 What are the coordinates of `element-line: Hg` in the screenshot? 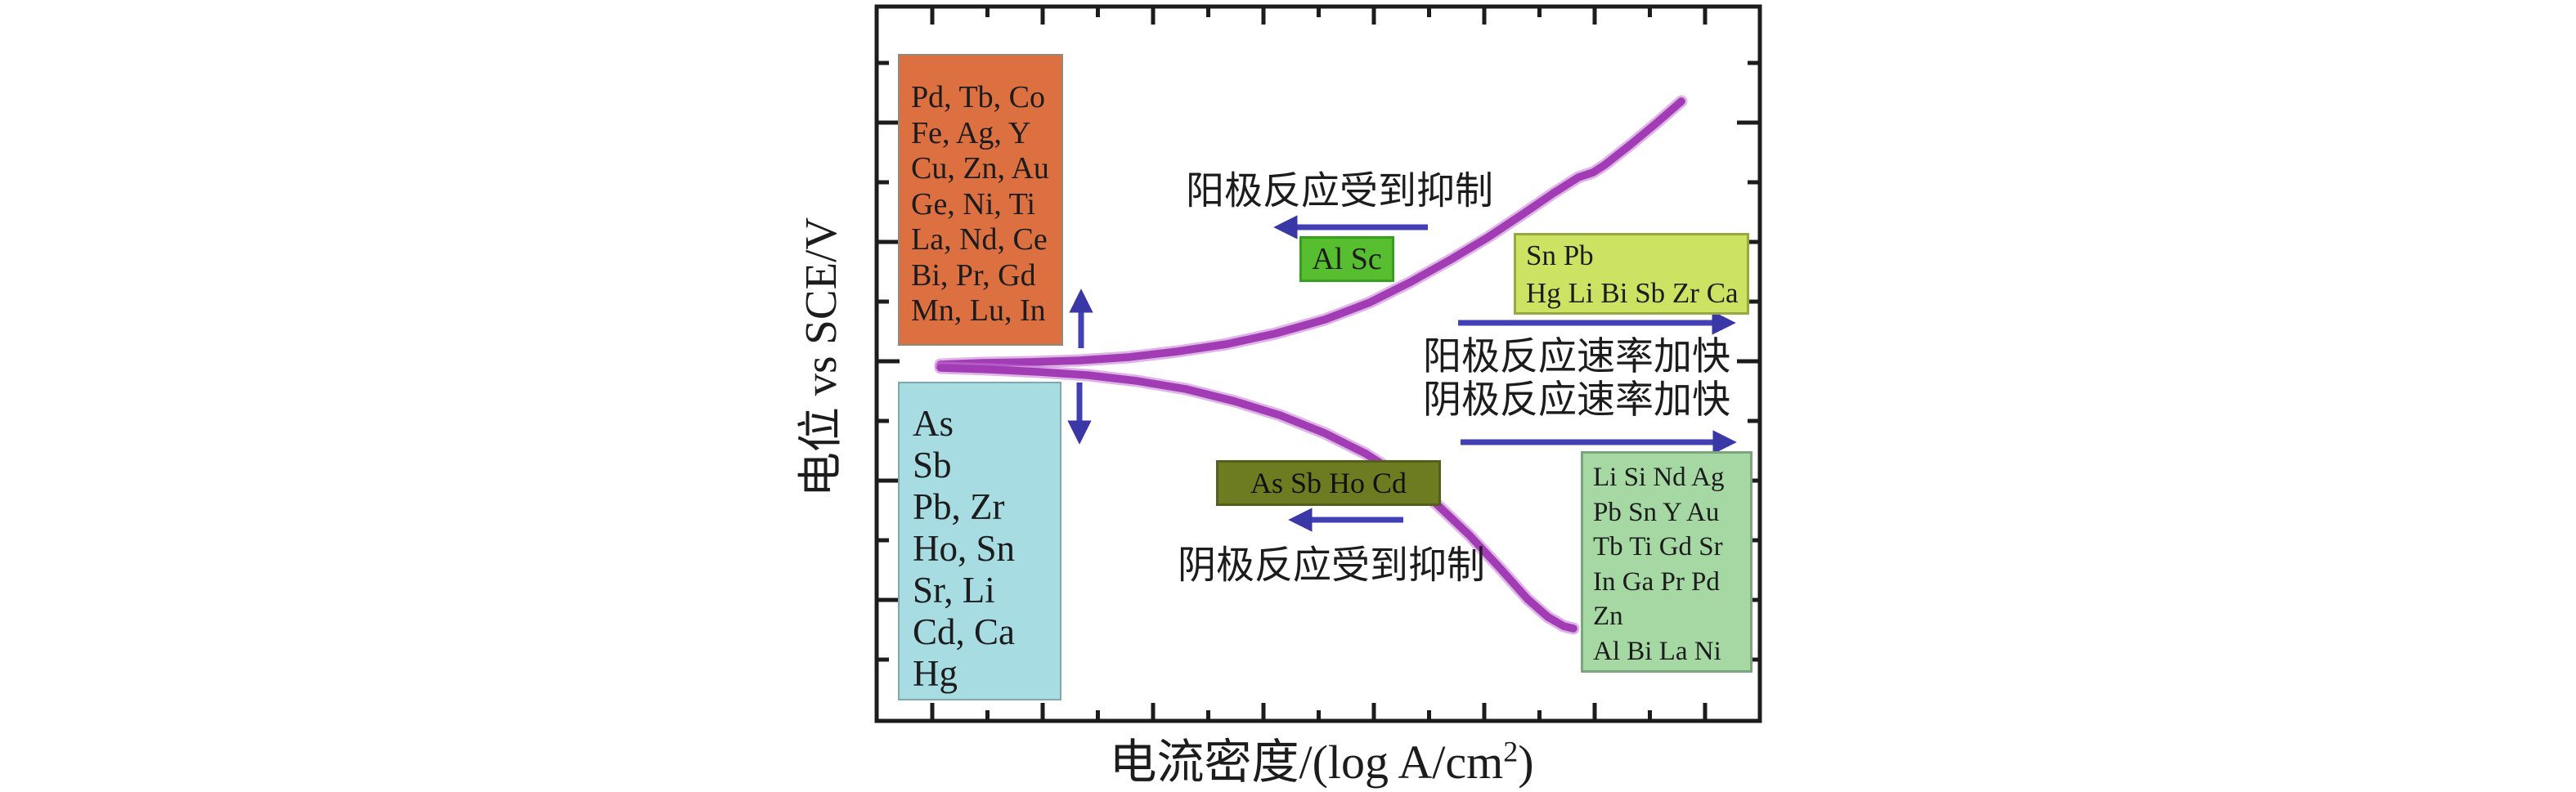 It's located at (935, 673).